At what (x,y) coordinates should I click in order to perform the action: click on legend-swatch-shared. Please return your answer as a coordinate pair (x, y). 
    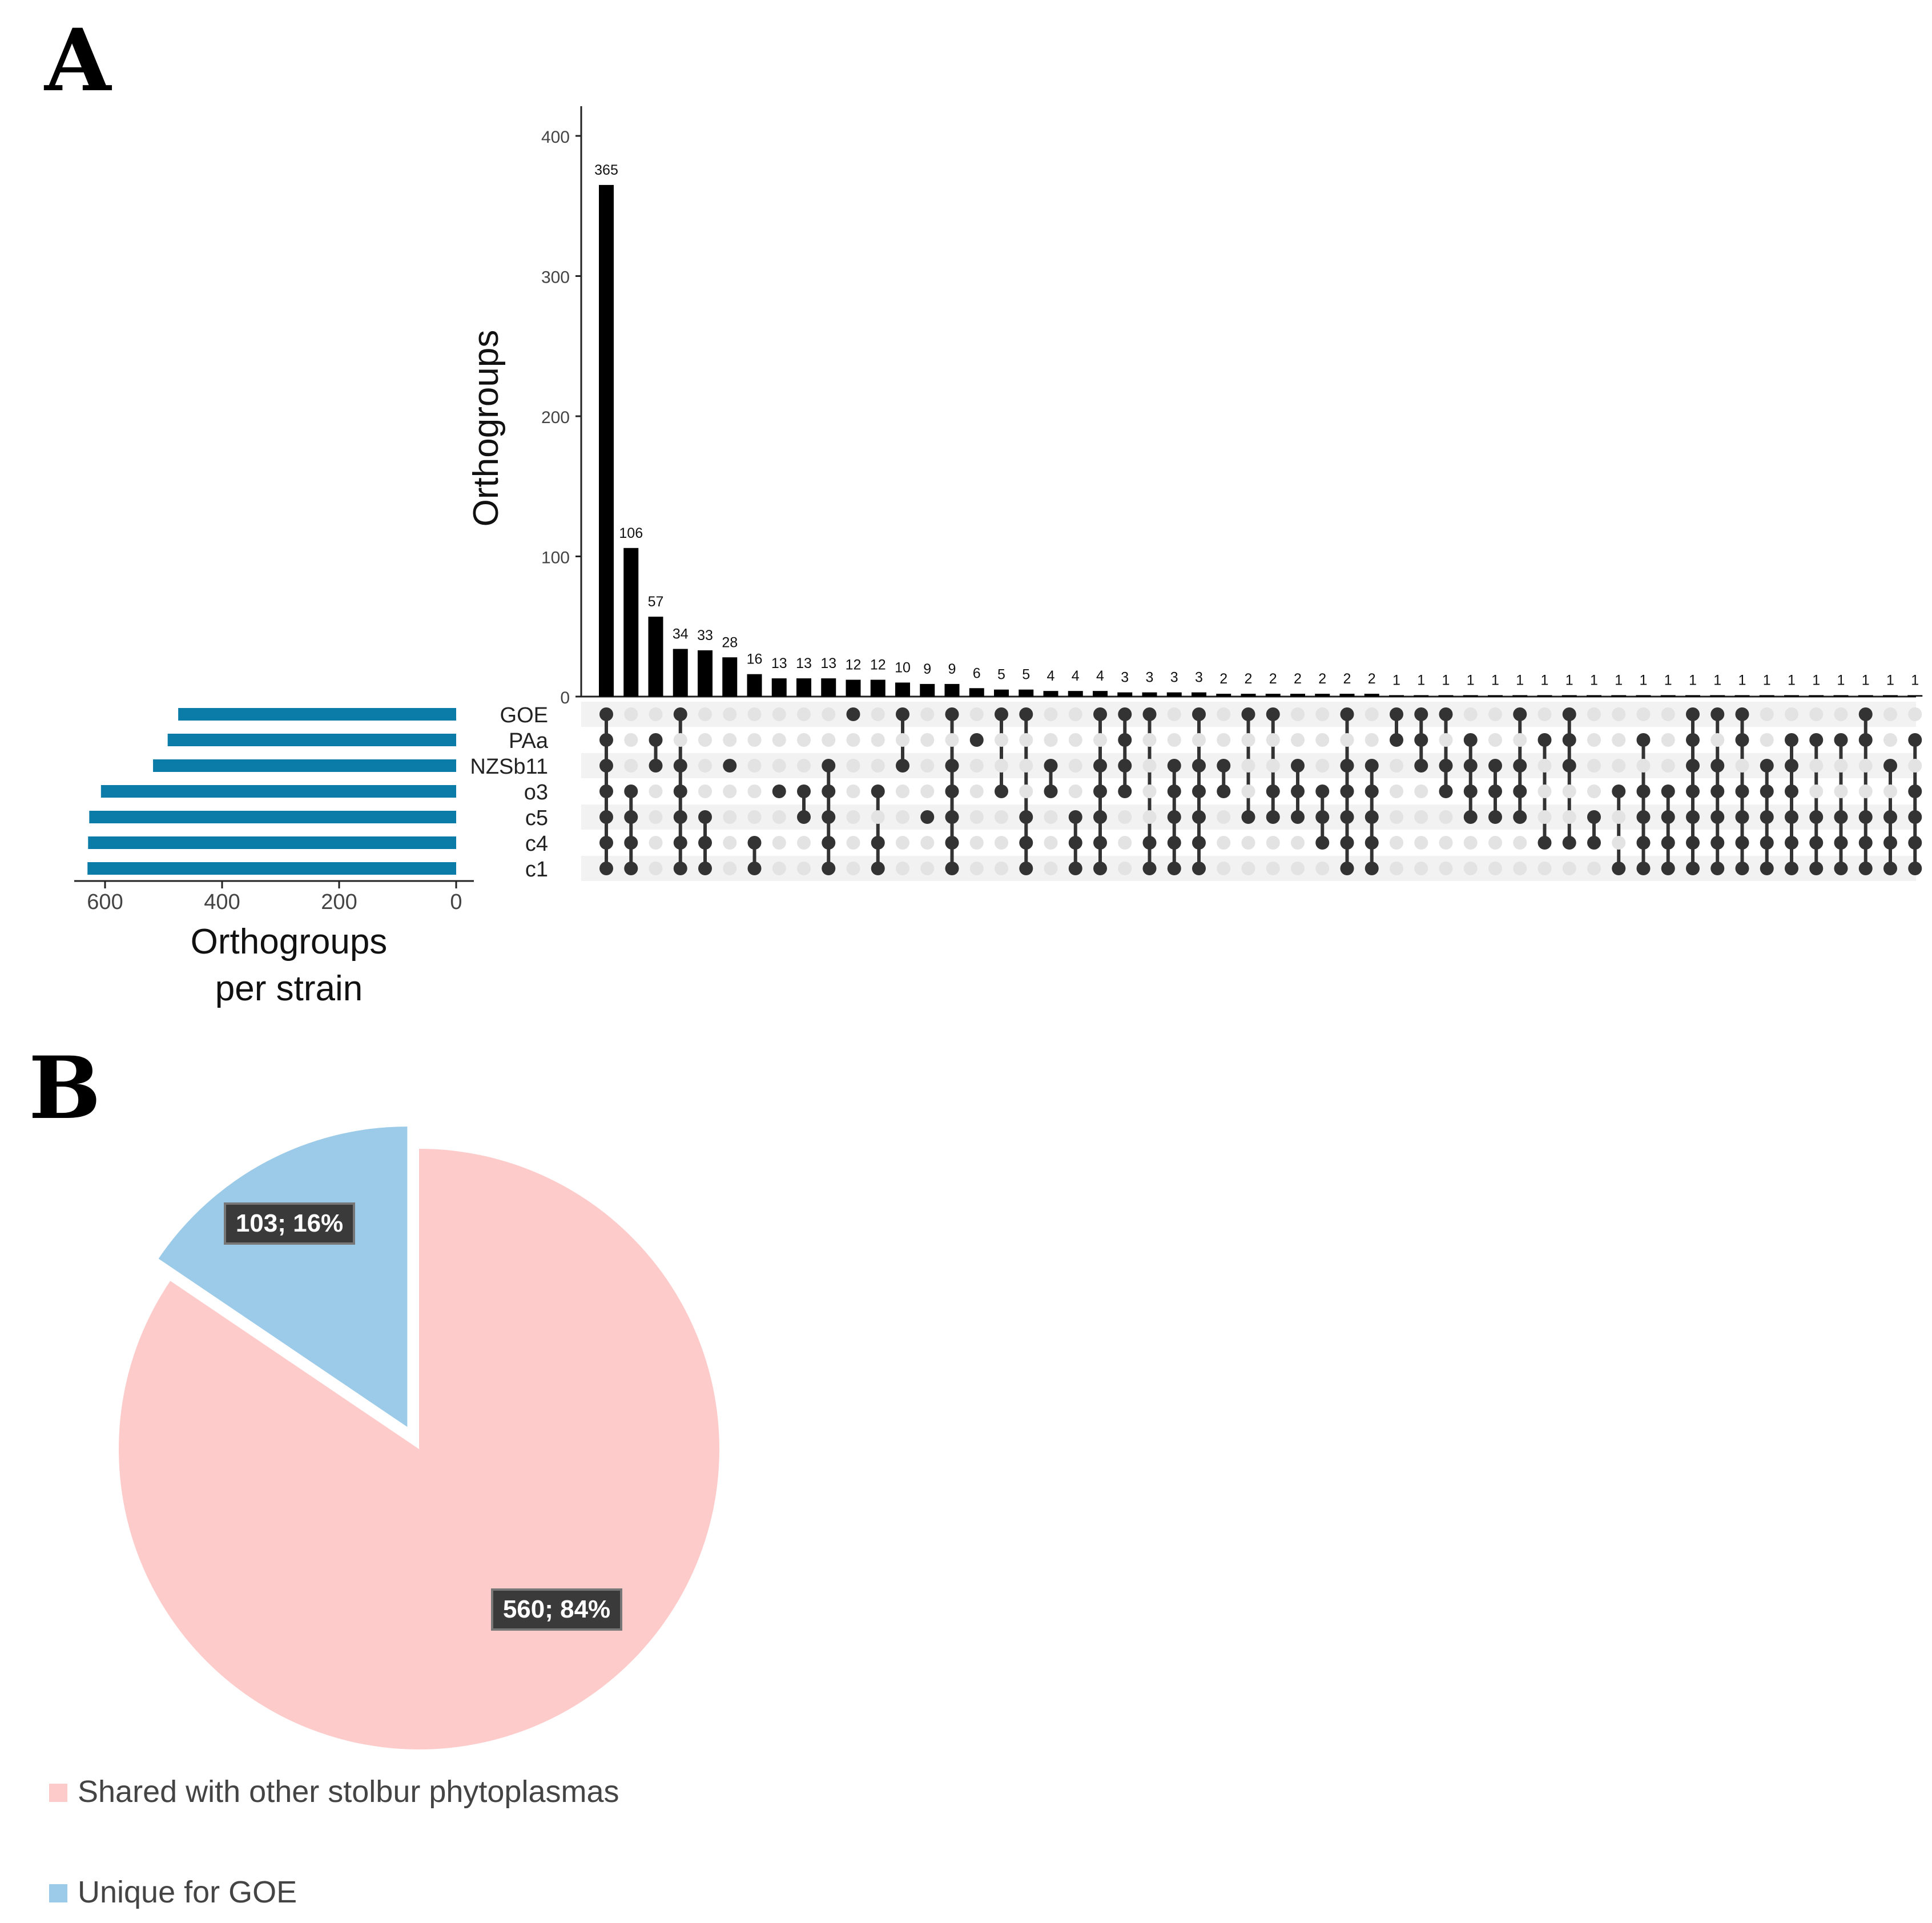
    Looking at the image, I should click on (58, 1793).